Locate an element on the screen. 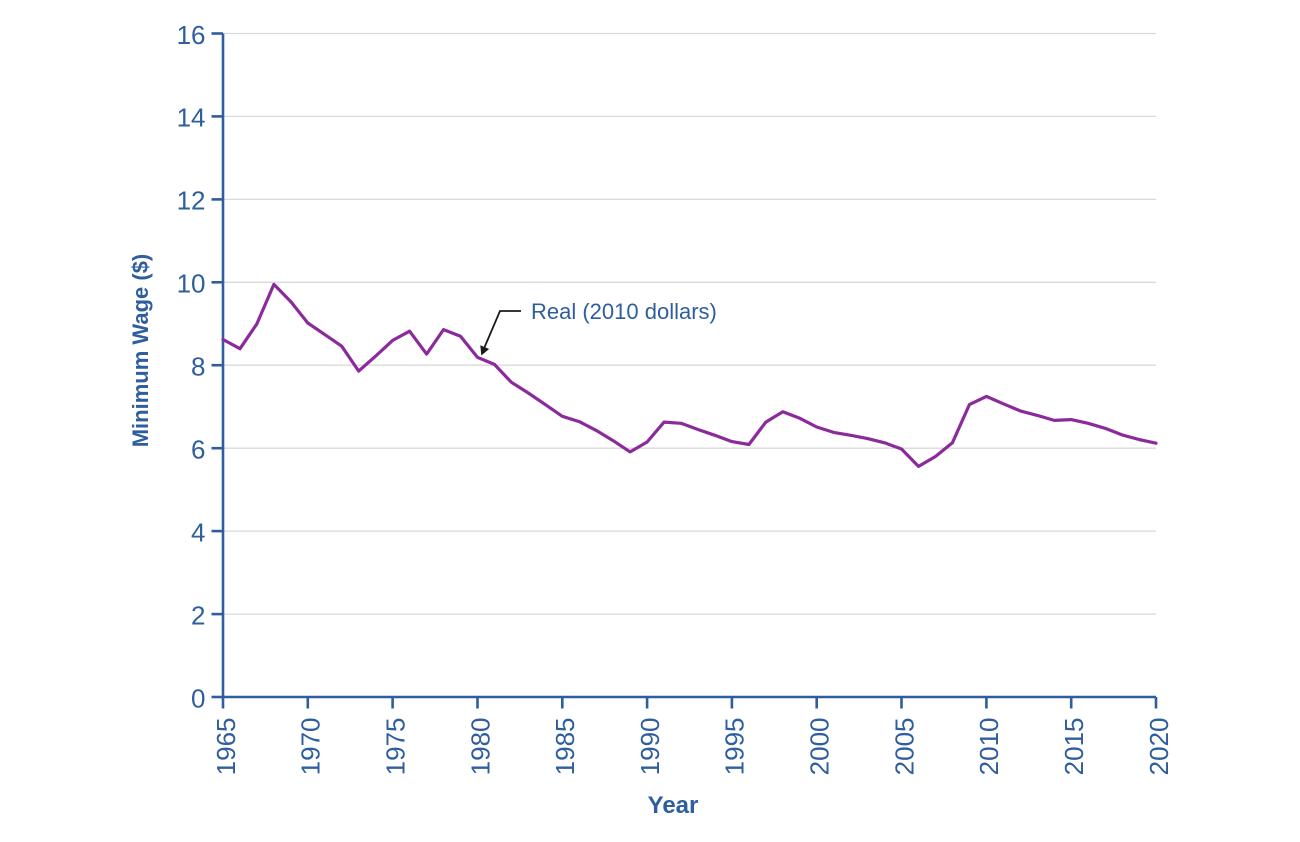 The width and height of the screenshot is (1300, 842). svg-text: 2000 is located at coordinates (820, 747).